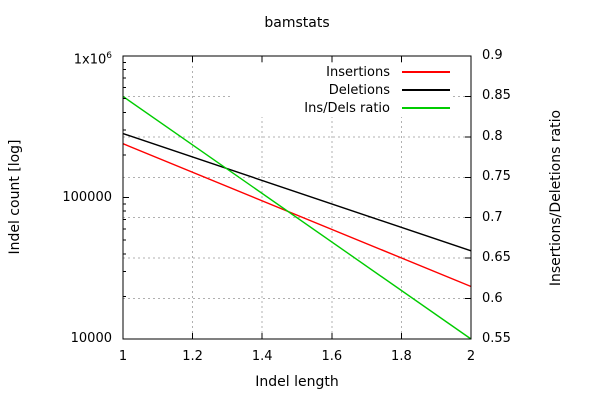 The image size is (600, 400). I want to click on legend: Insertions Deletions Ins/Dels ratio, so click(341, 90).